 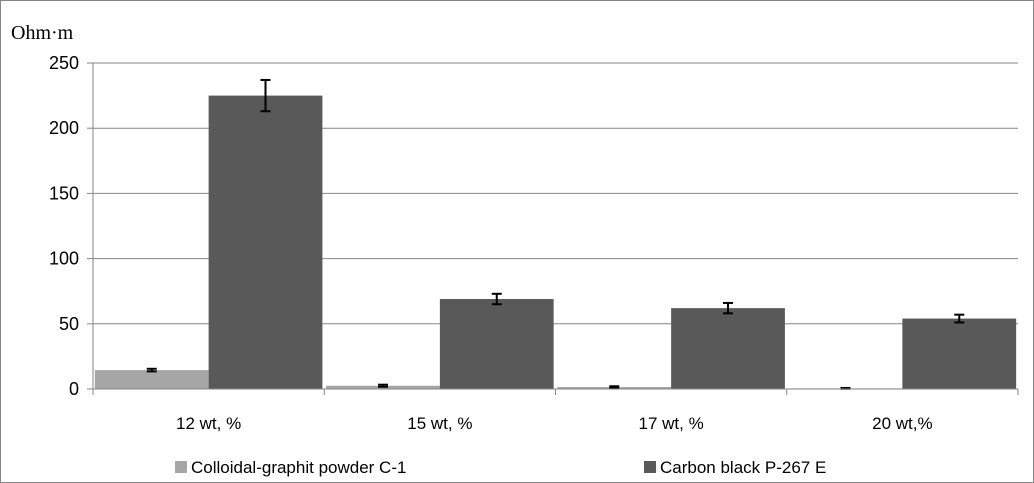 I want to click on legend-label: Colloidal-graphit powder C-1, so click(x=298, y=467).